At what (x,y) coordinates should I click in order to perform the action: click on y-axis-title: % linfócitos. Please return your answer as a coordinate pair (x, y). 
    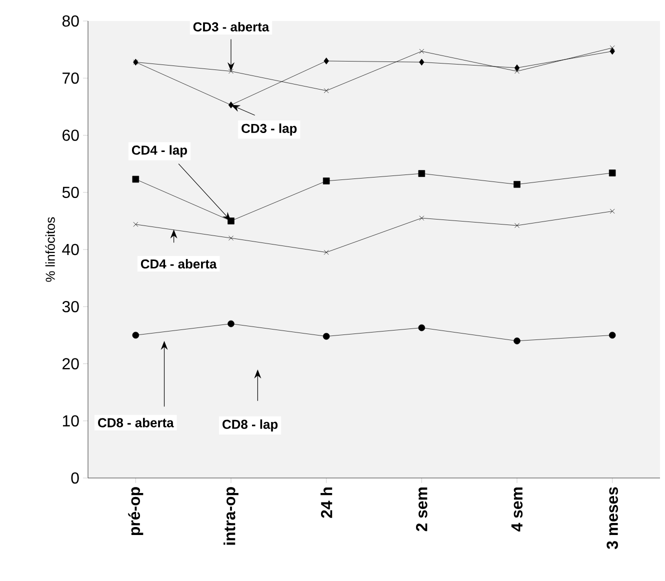
    Looking at the image, I should click on (50, 249).